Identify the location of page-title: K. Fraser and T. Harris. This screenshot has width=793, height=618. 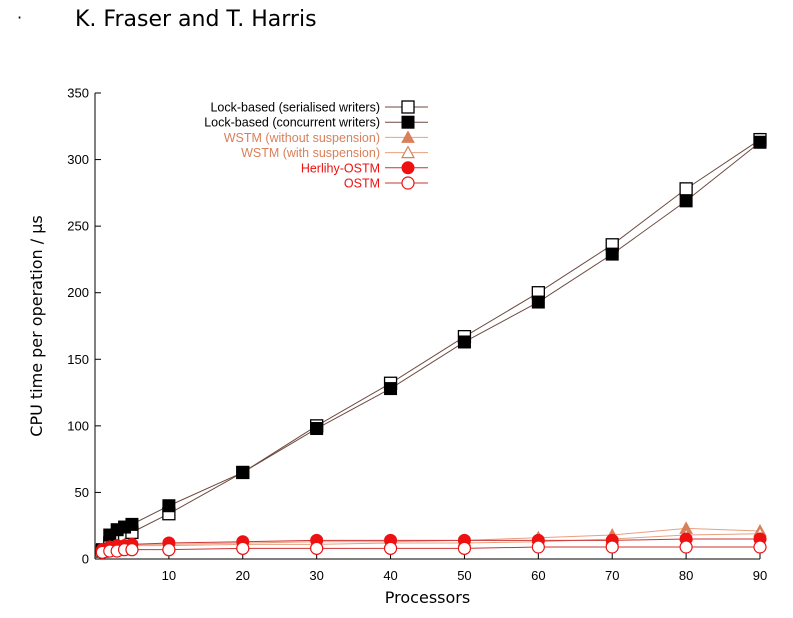
(196, 19).